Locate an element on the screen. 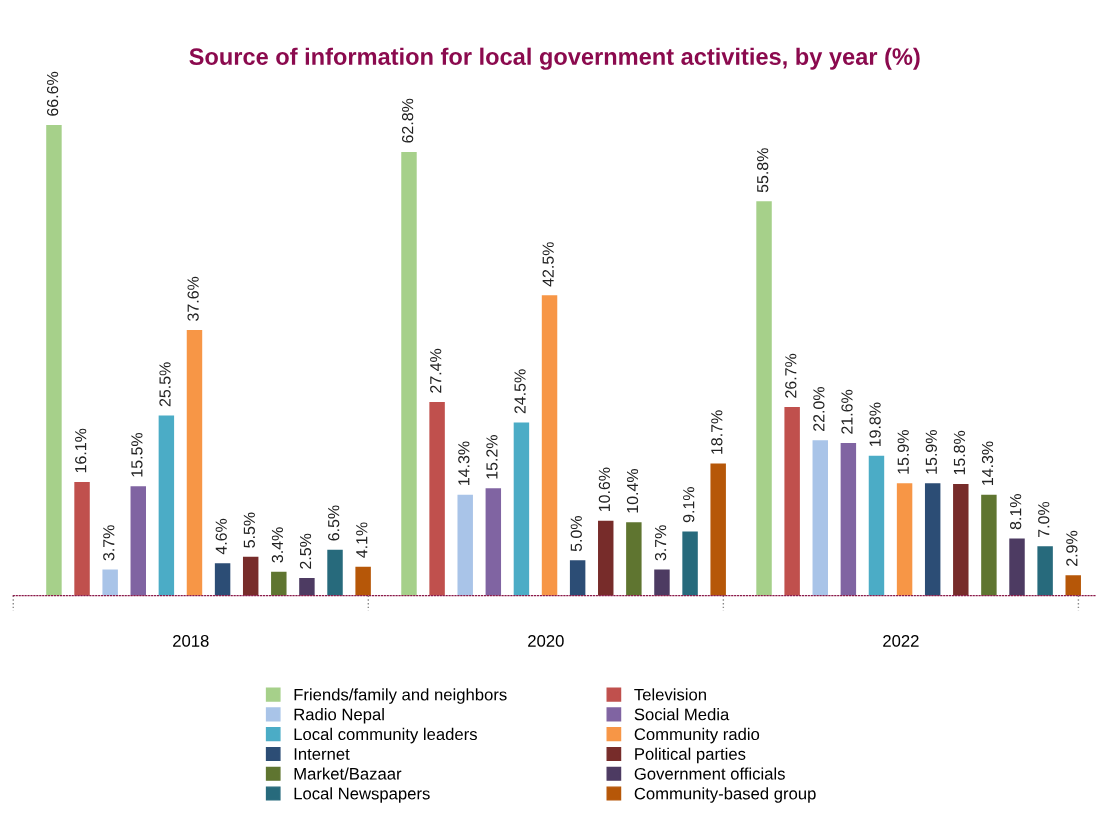 The image size is (1105, 816). x-tick-label: 2022 is located at coordinates (901, 641).